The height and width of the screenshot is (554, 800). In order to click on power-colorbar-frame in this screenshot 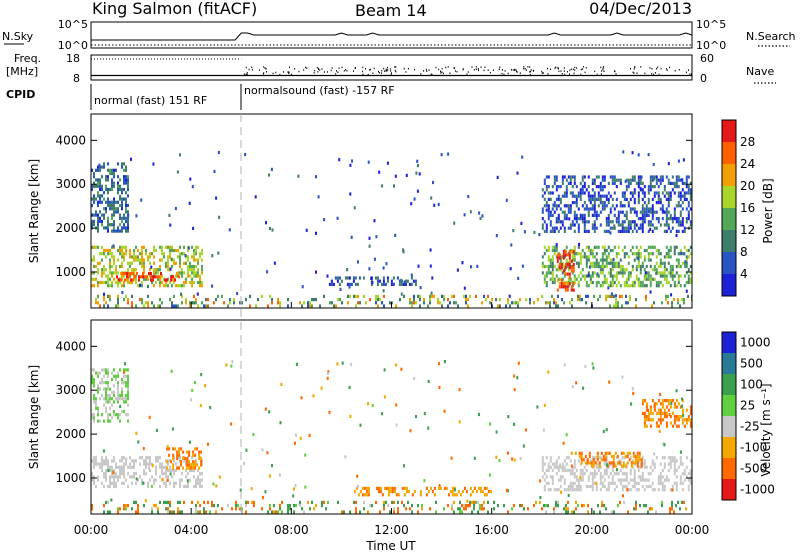, I will do `click(729, 208)`.